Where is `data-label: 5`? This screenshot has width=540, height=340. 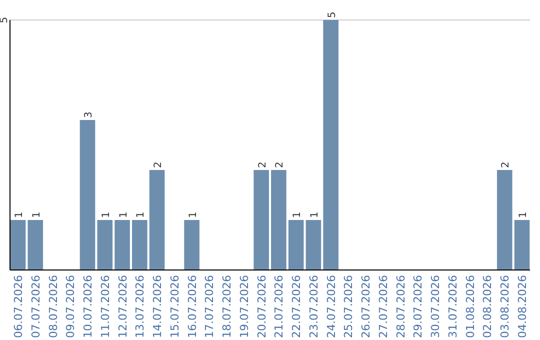
data-label: 5 is located at coordinates (332, 15).